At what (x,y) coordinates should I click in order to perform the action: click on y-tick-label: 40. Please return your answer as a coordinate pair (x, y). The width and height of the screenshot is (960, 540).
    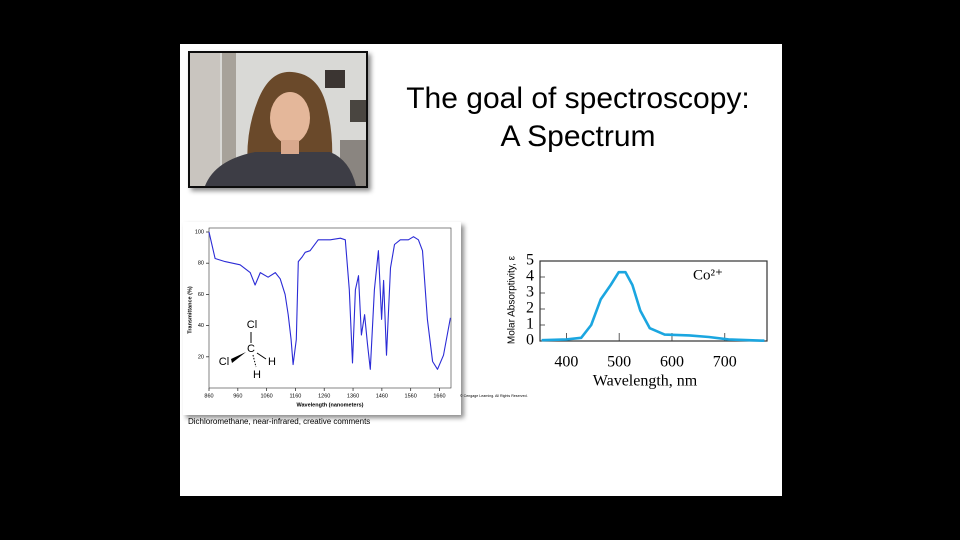
    Looking at the image, I should click on (201, 326).